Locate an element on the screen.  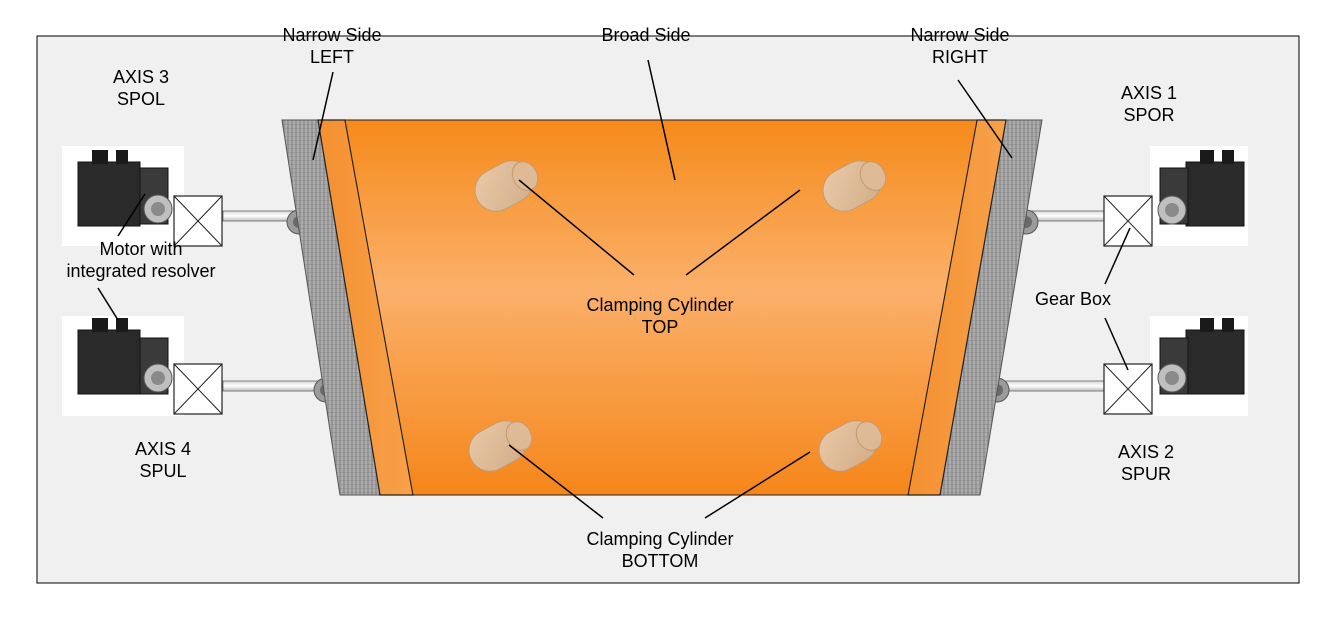
leader-clamp-top-right is located at coordinates (743, 232).